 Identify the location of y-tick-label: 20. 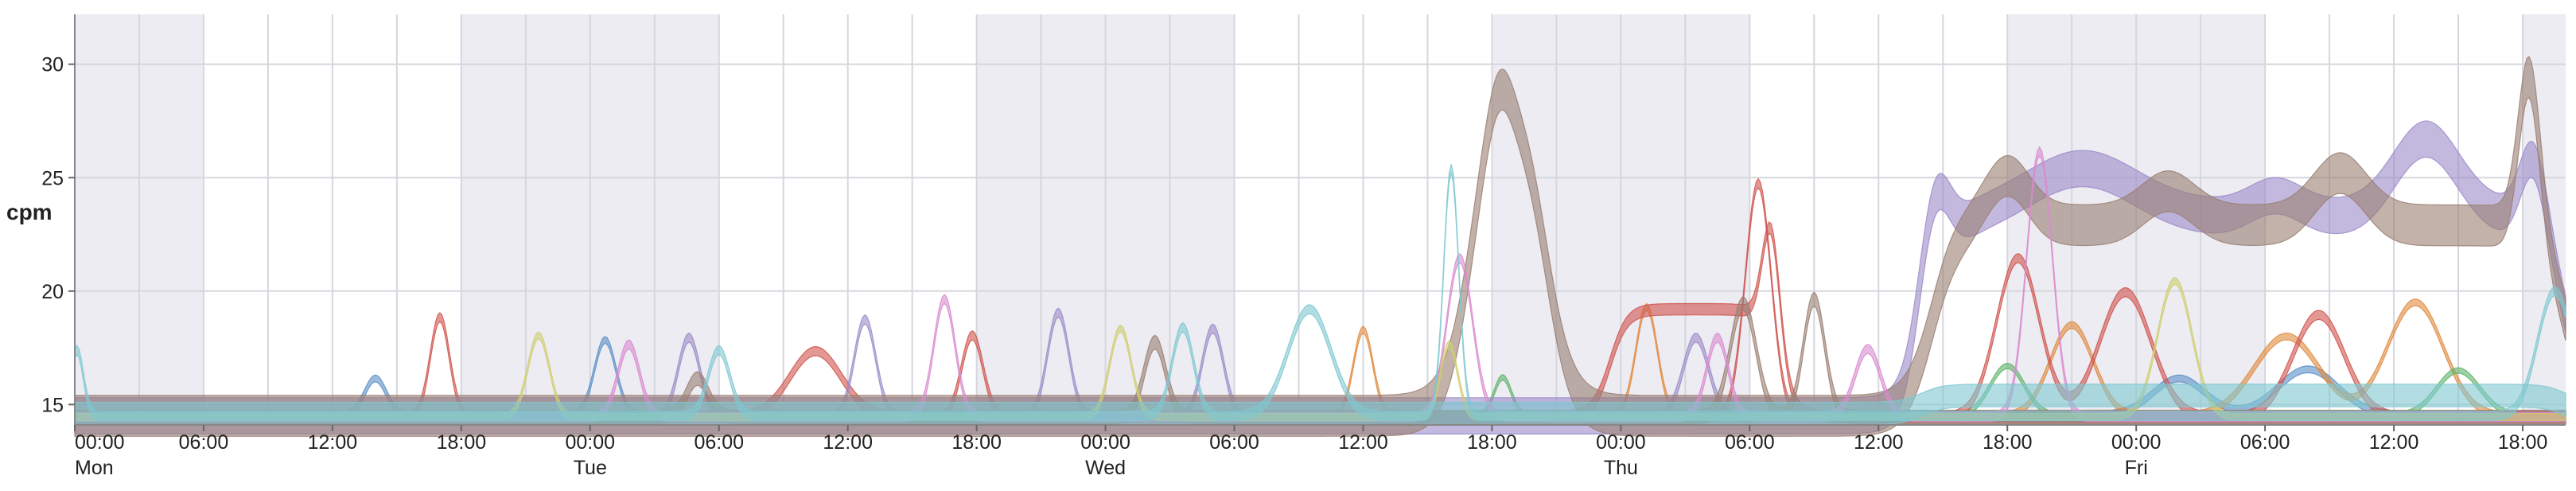
(53, 292).